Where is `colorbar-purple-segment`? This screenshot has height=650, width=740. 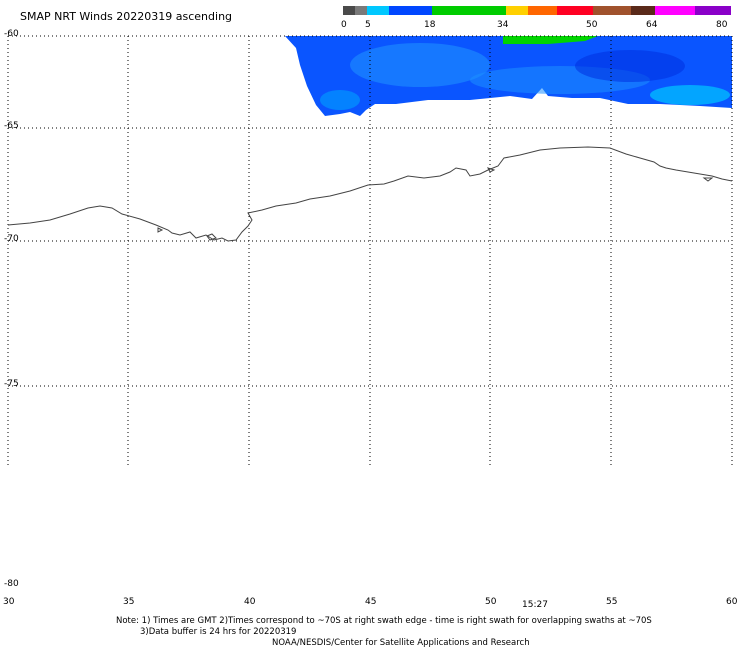
colorbar-purple-segment is located at coordinates (713, 10).